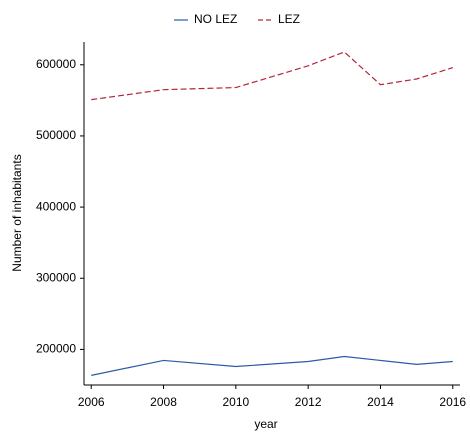 This screenshot has width=470, height=435. What do you see at coordinates (91, 402) in the screenshot?
I see `x-tick-label: 2006` at bounding box center [91, 402].